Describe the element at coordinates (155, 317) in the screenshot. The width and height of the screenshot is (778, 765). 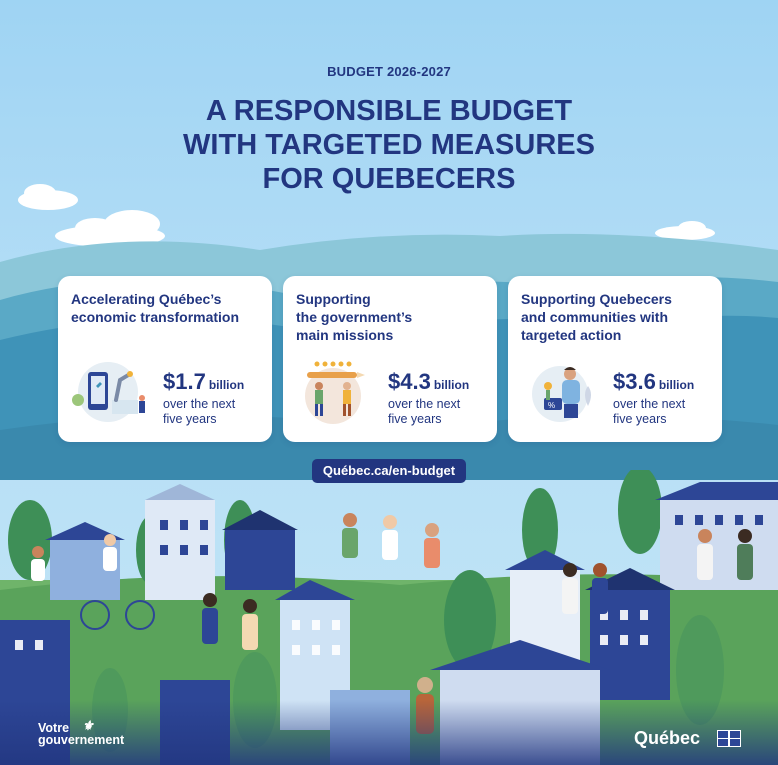
I see `card-title-line: economic transformation` at that location.